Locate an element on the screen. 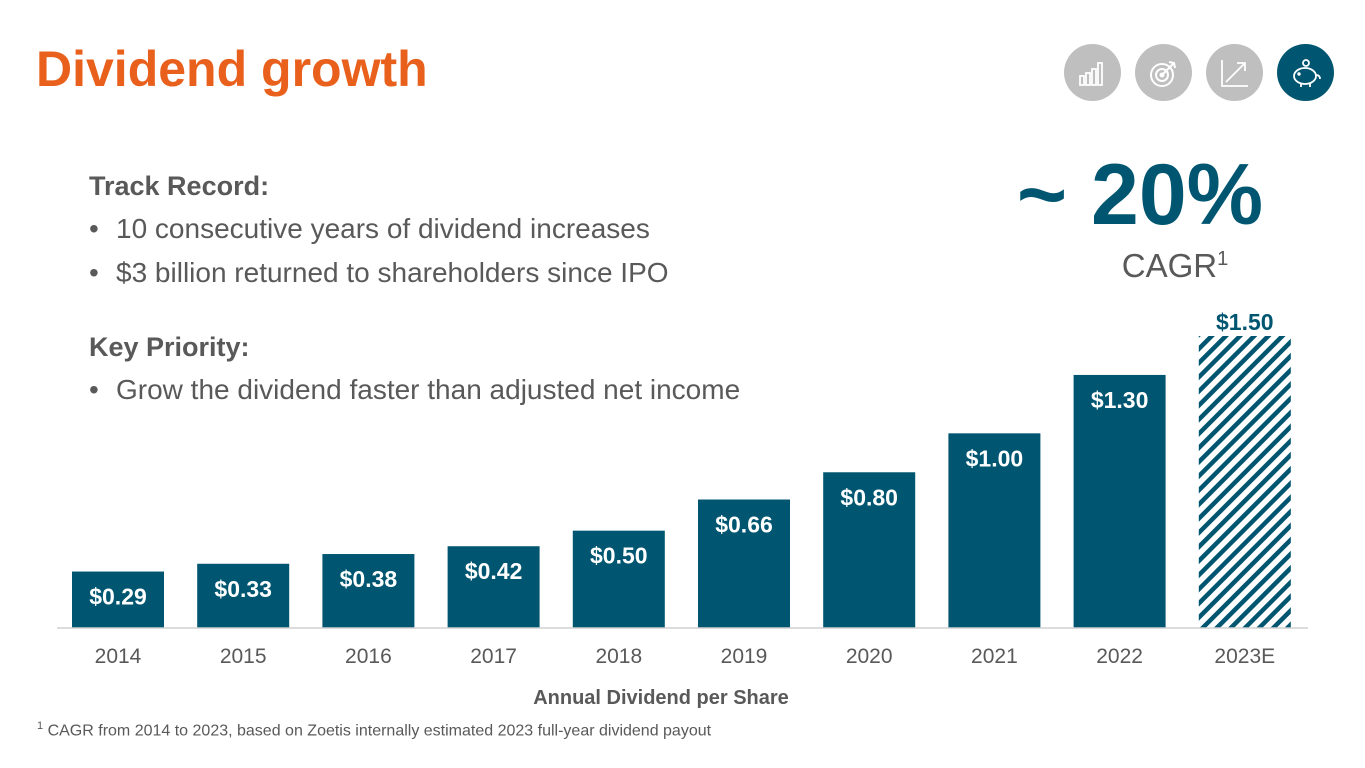  data-label-2019: $0.66 is located at coordinates (744, 525).